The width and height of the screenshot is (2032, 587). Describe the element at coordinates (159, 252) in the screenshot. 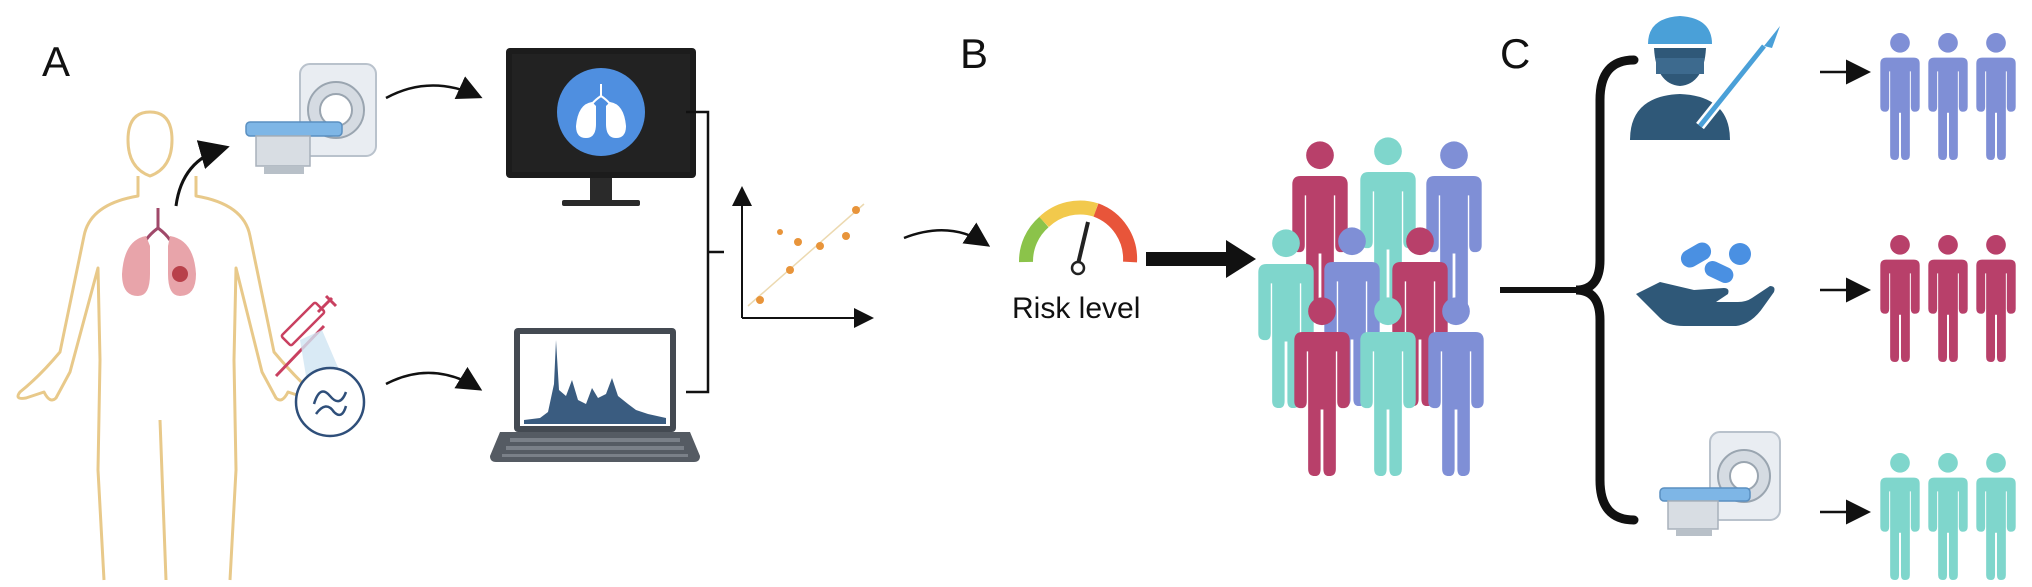

I see `lung-icon` at that location.